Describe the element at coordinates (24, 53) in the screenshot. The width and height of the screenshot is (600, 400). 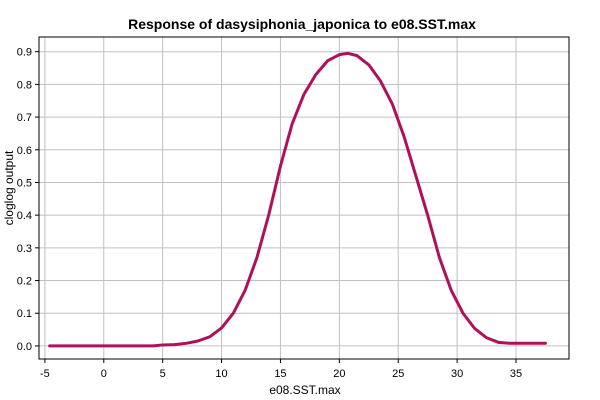
I see `y-tick-label: 0.9` at that location.